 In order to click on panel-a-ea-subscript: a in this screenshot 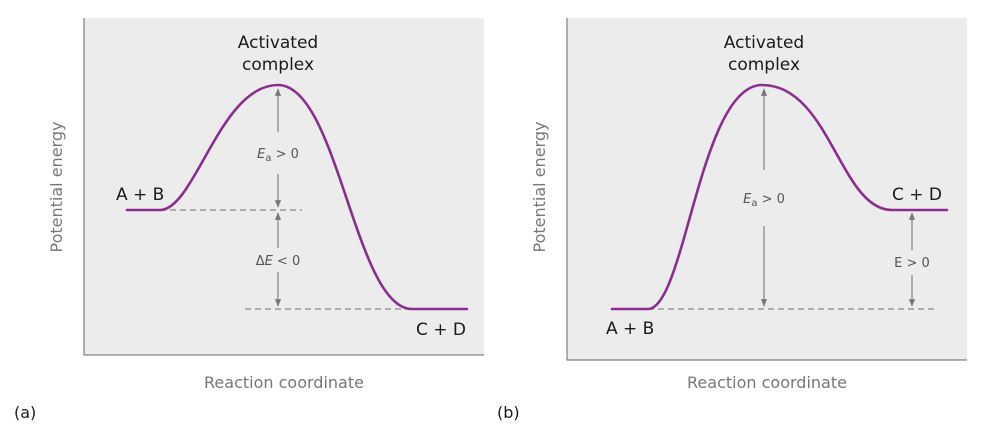, I will do `click(268, 158)`.